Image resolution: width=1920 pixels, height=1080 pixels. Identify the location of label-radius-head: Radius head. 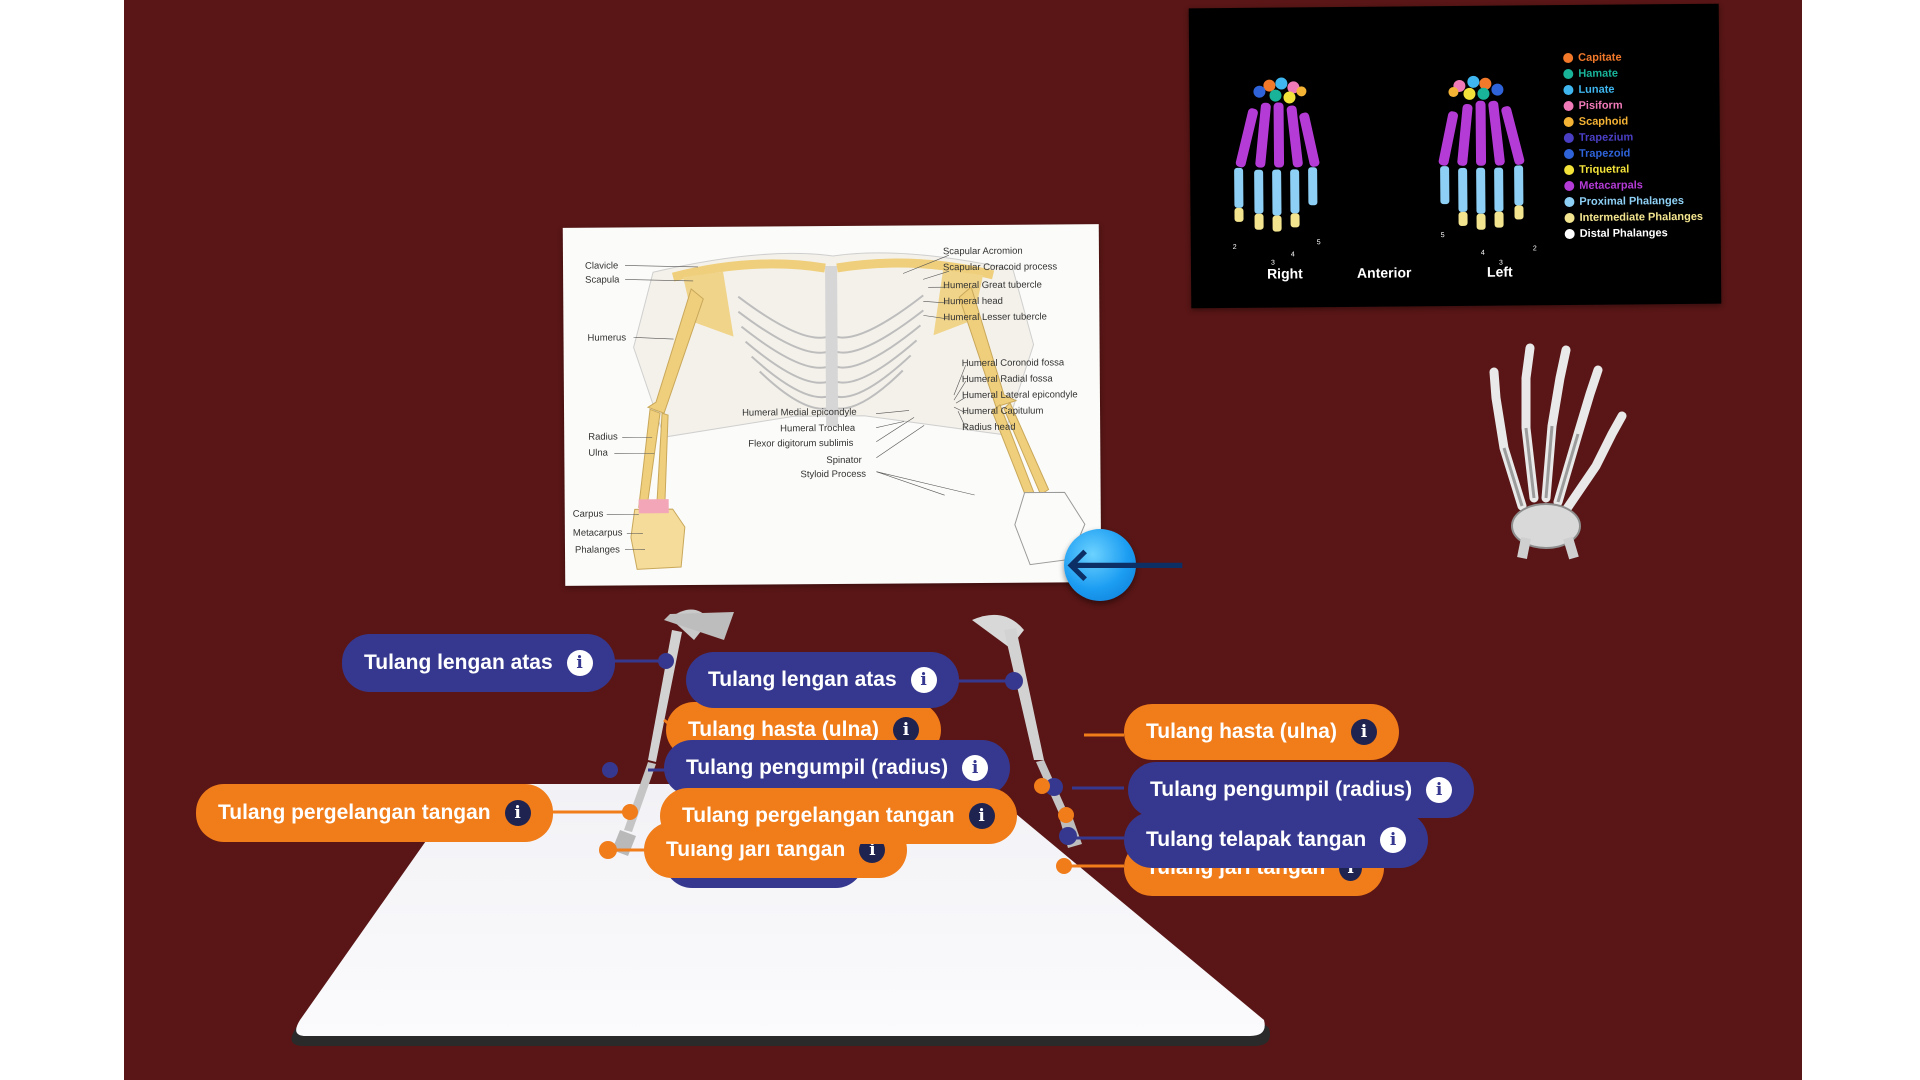
(988, 428).